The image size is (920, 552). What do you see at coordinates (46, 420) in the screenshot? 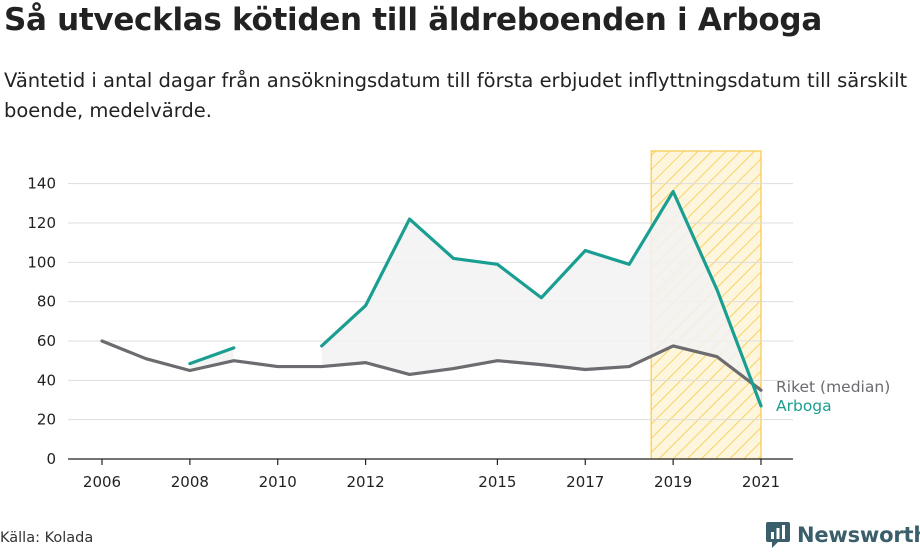
I see `y-tick-label: 20` at bounding box center [46, 420].